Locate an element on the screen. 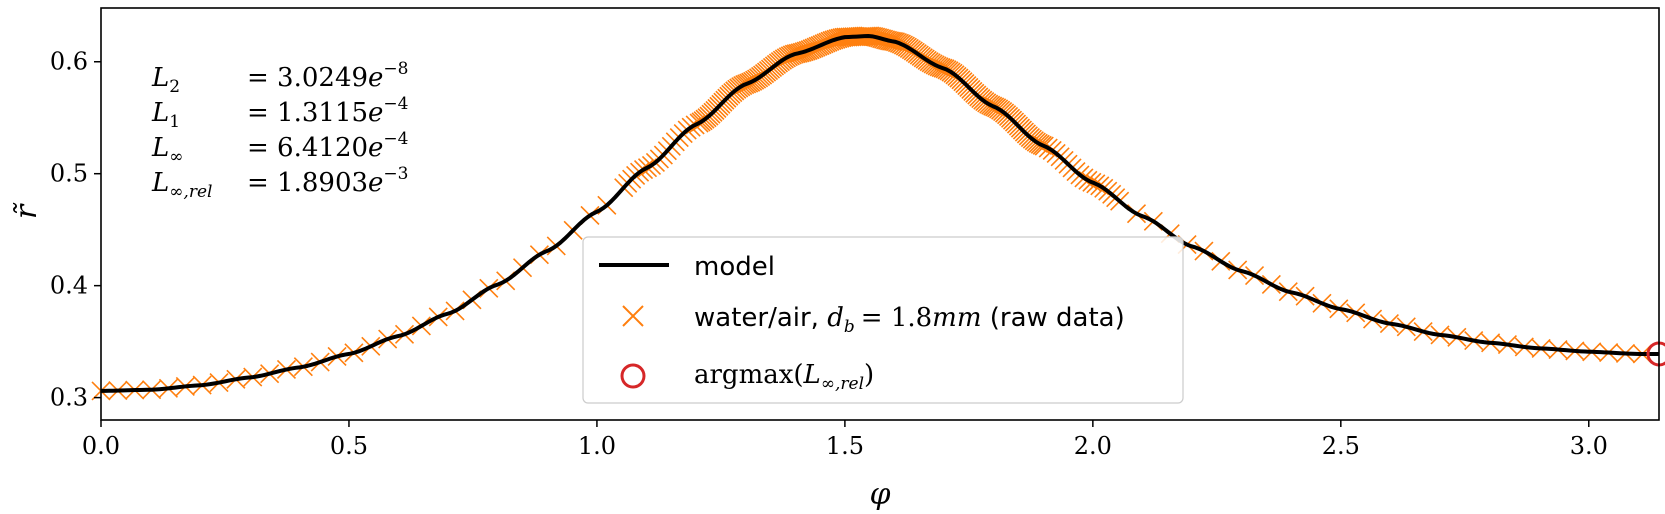 This screenshot has width=1665, height=514. svg-text: L∞ is located at coordinates (167, 150).